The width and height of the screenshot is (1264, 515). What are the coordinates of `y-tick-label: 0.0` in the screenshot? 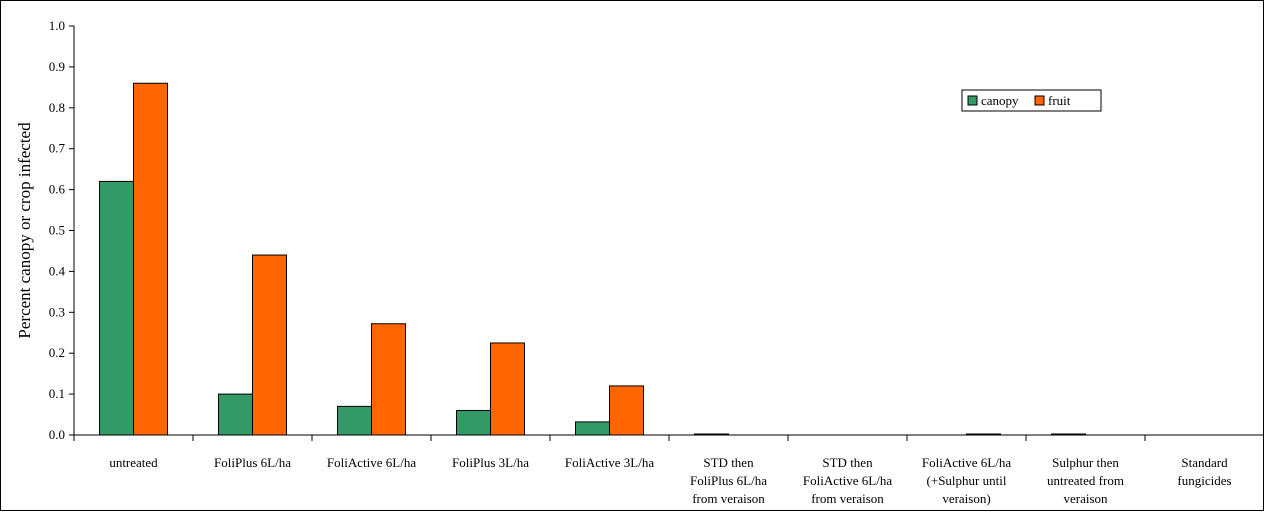 It's located at (57, 434).